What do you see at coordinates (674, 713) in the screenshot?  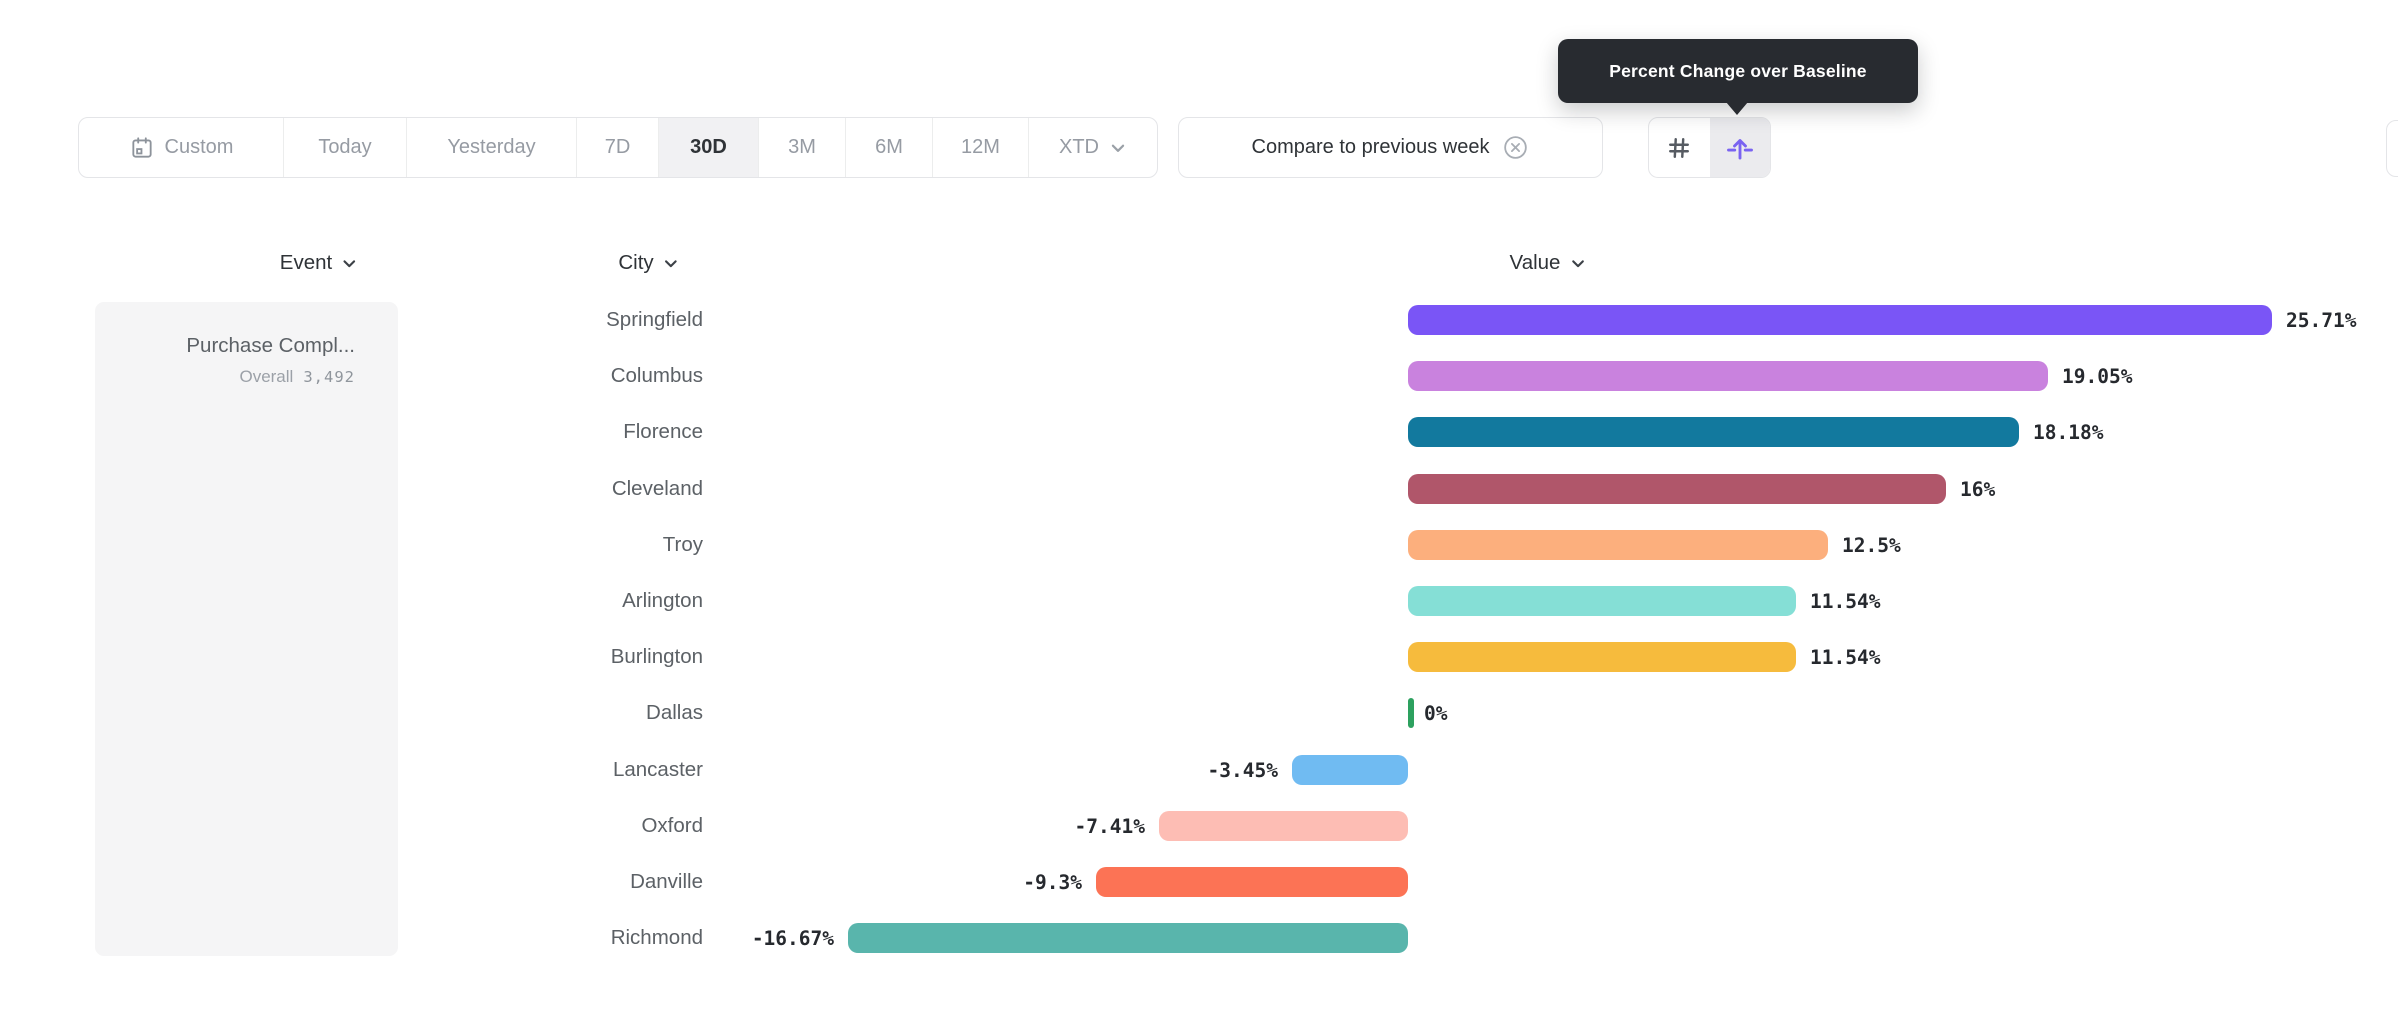 I see `city-label: Dallas` at bounding box center [674, 713].